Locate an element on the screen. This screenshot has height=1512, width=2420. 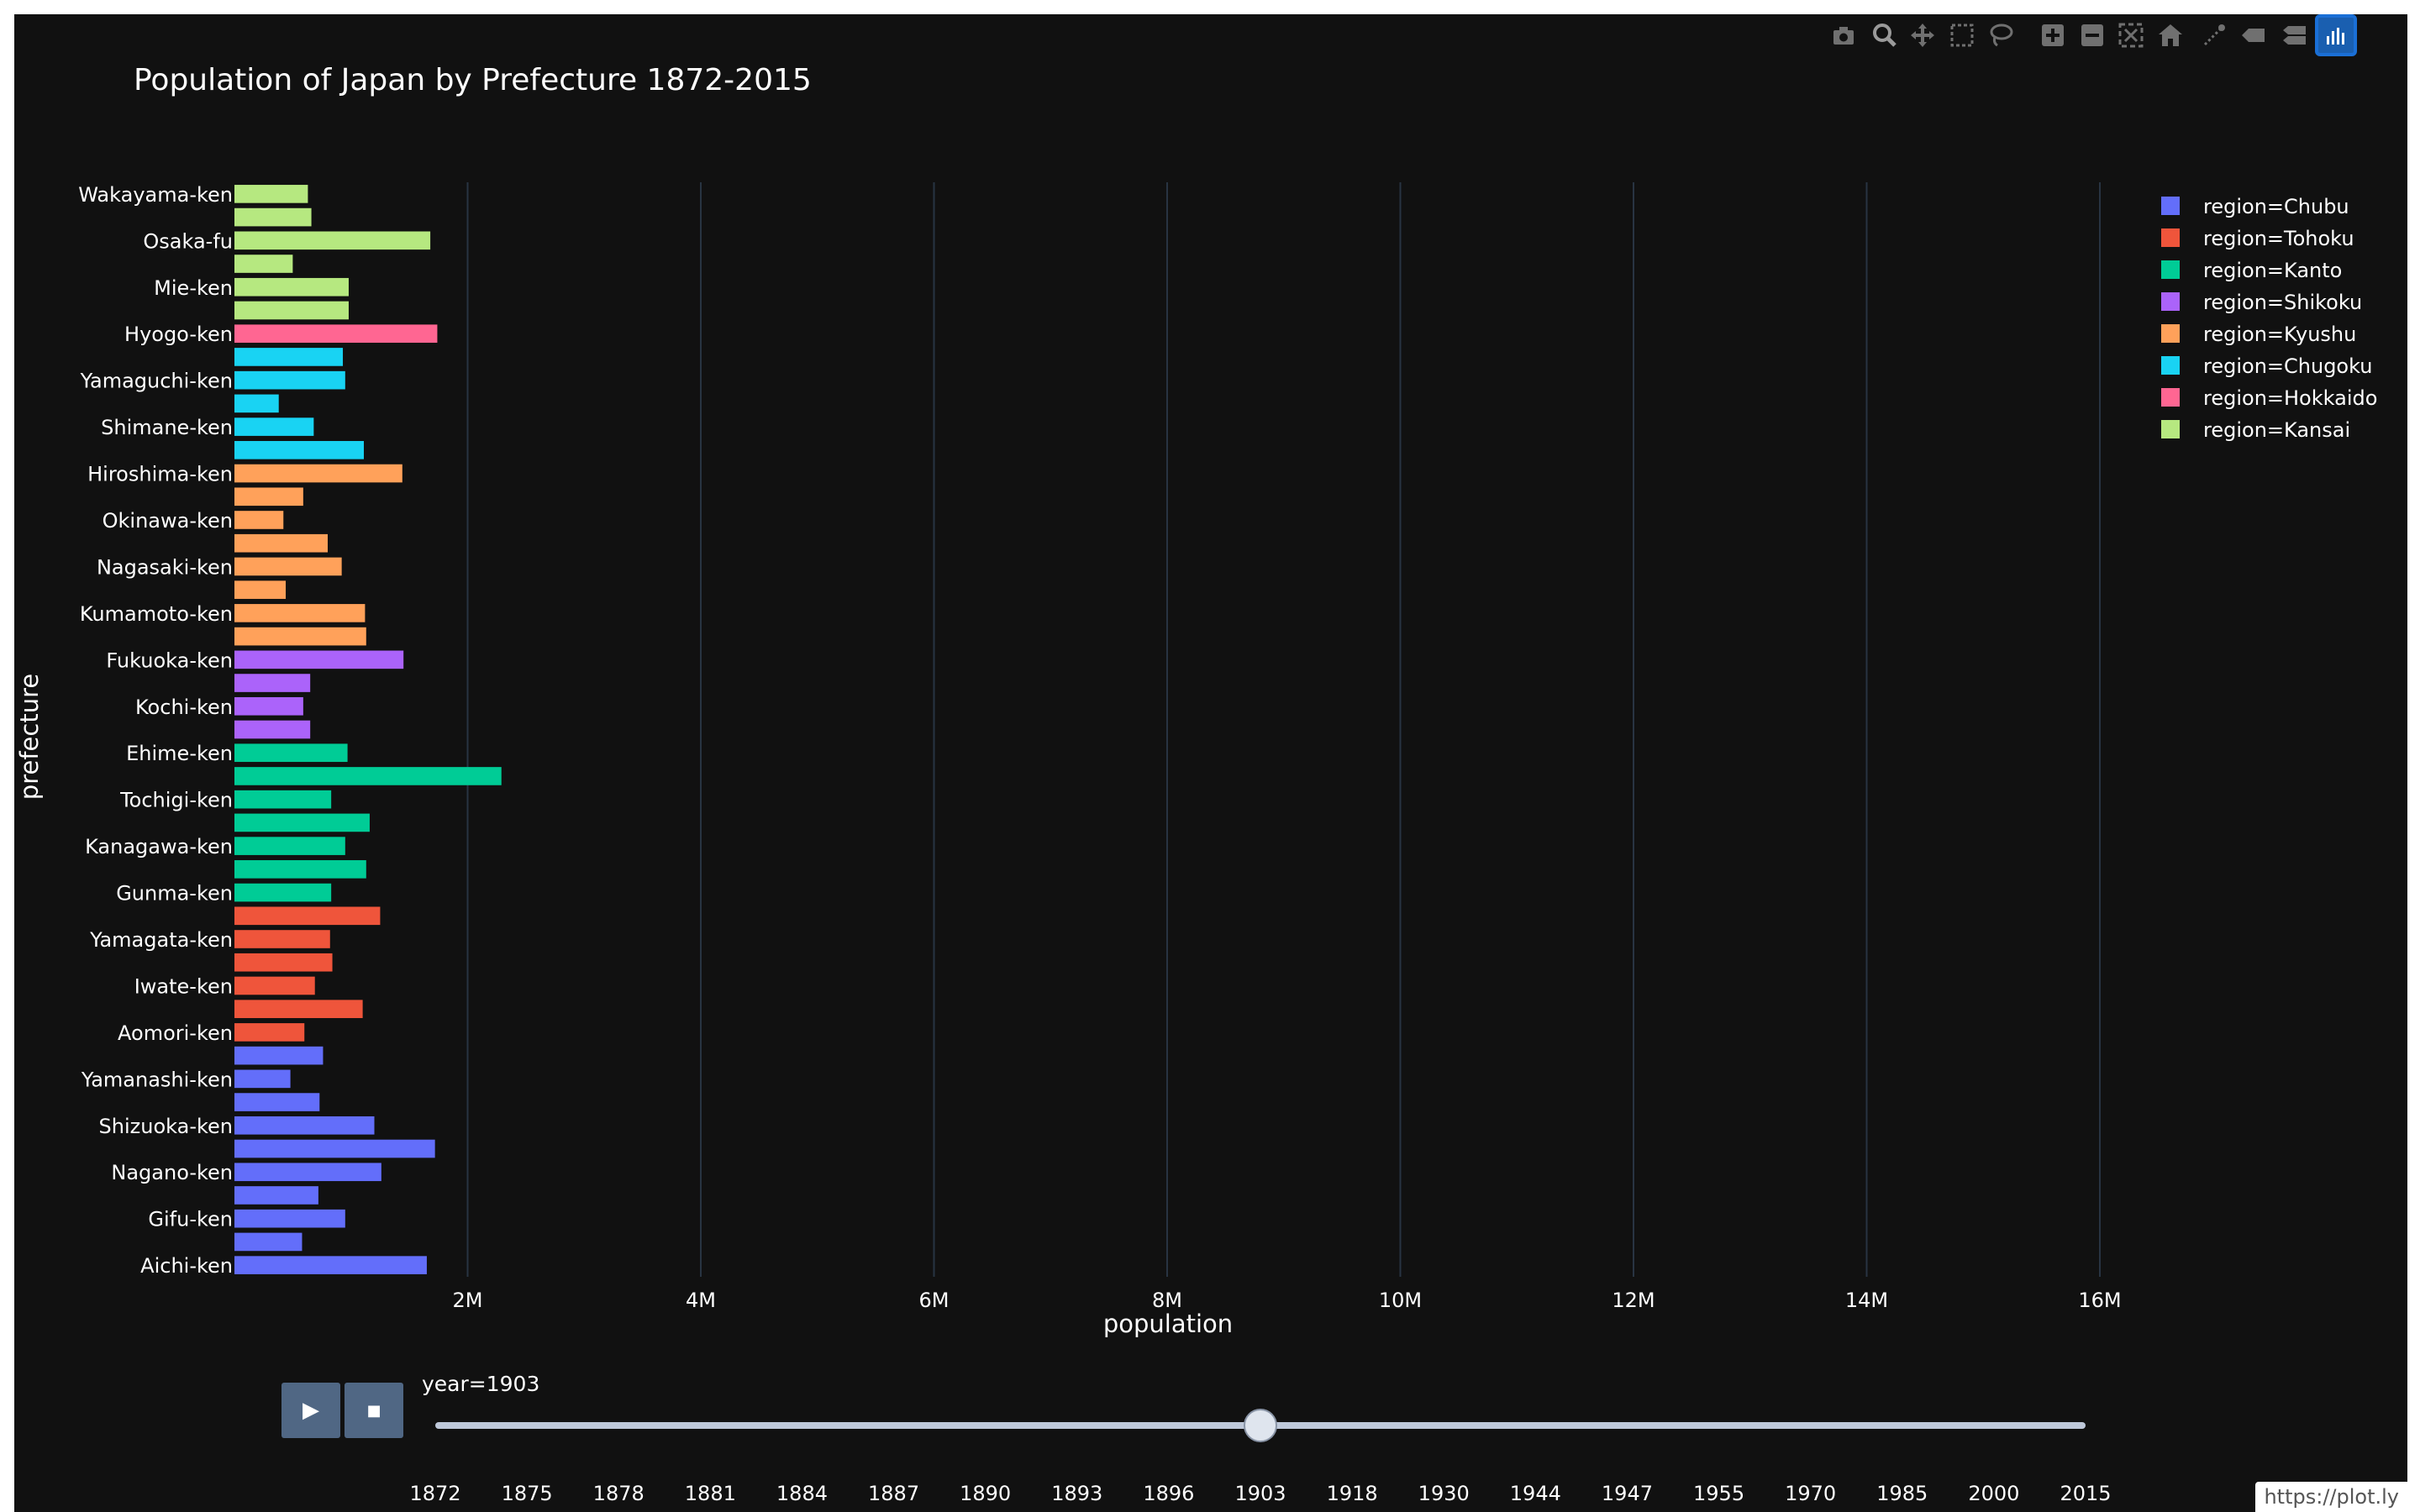
legend-item: region=Chubu is located at coordinates (2255, 206).